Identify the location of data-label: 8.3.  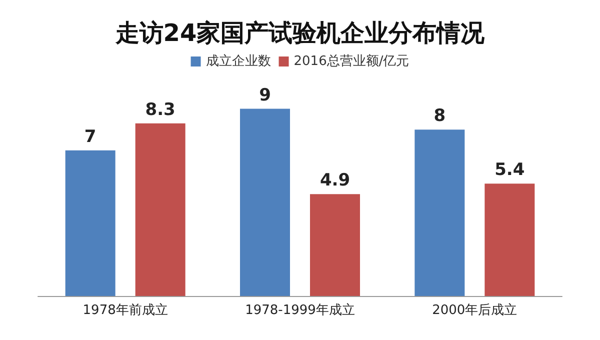
(160, 110).